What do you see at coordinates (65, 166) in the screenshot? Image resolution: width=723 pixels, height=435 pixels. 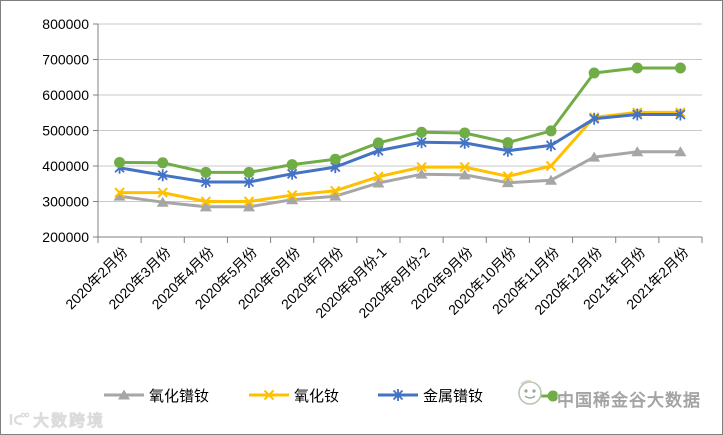 I see `y-axis-label: 400000` at bounding box center [65, 166].